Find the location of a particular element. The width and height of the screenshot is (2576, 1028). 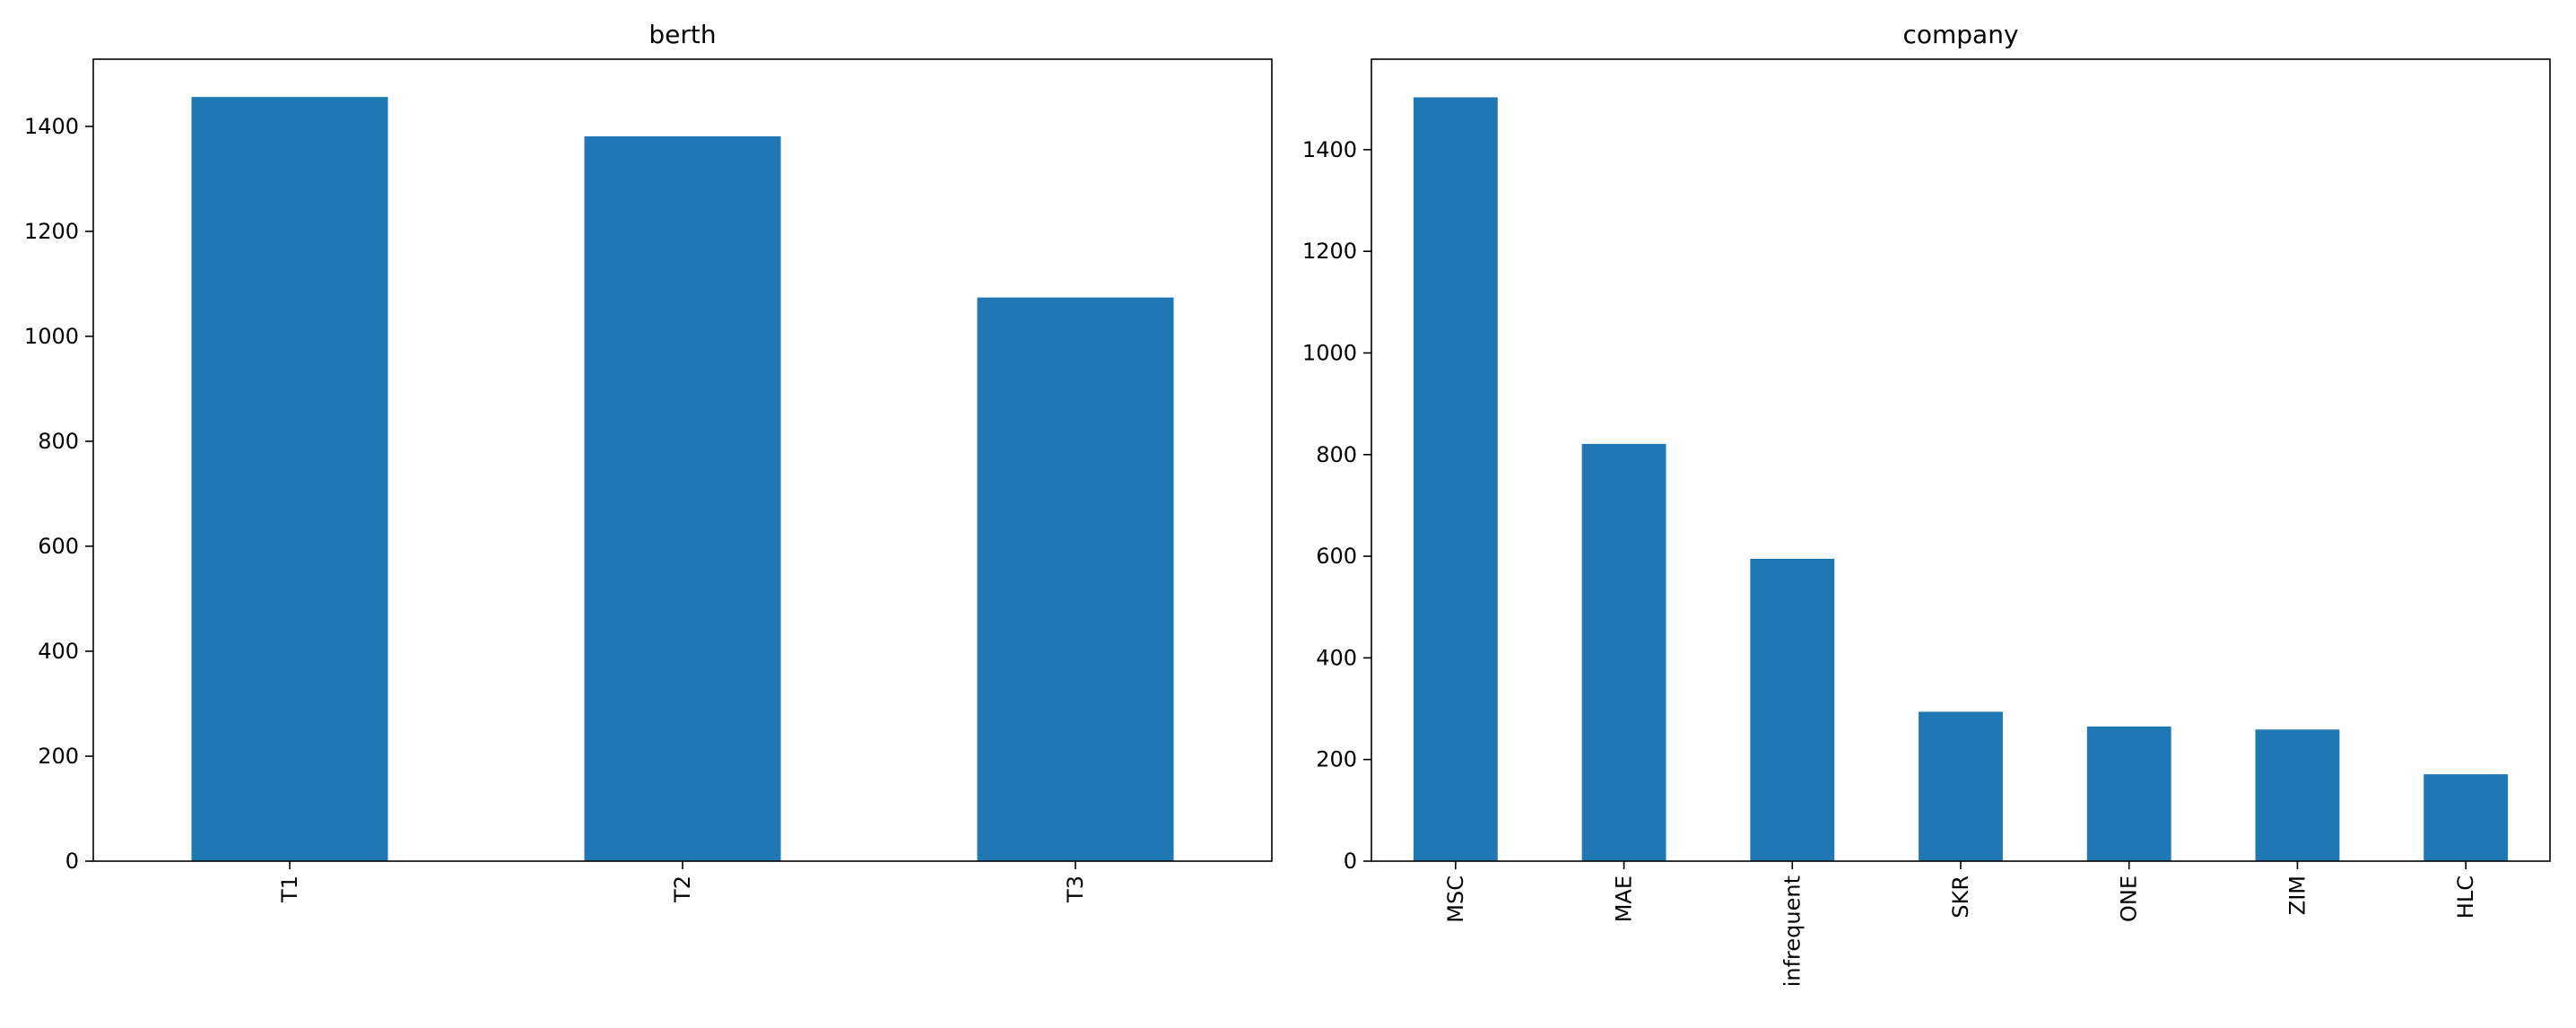

chart-title: company is located at coordinates (1960, 34).